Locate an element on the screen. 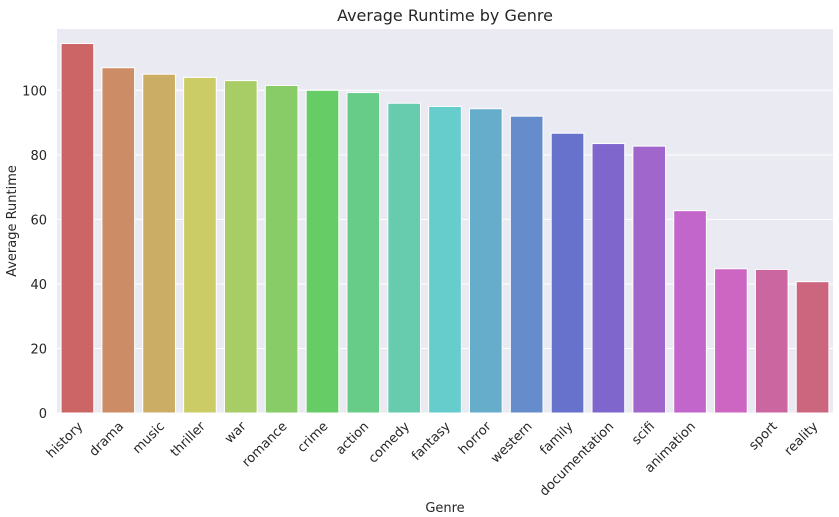 The height and width of the screenshot is (517, 839). bar-scifi is located at coordinates (649, 279).